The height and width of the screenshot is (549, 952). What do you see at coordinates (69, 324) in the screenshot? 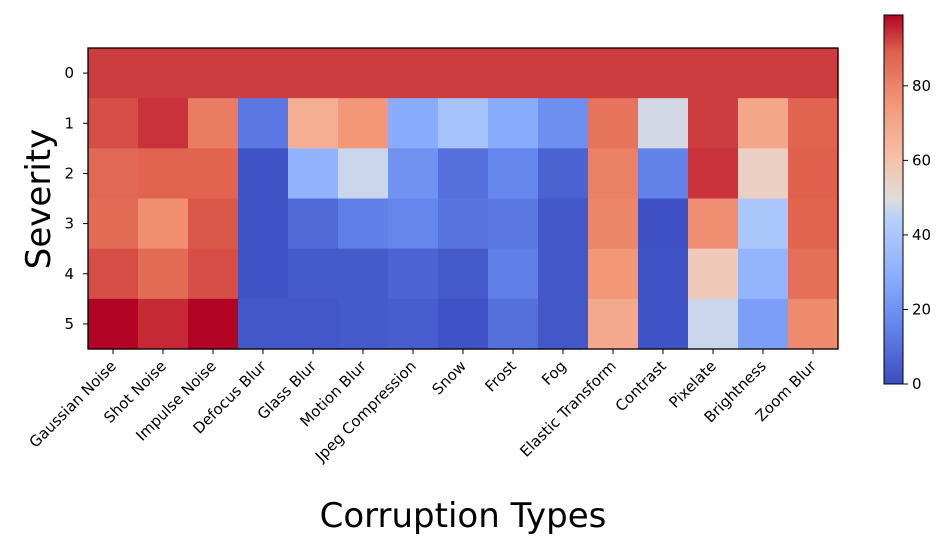
I see `y-tick-label: 5` at bounding box center [69, 324].